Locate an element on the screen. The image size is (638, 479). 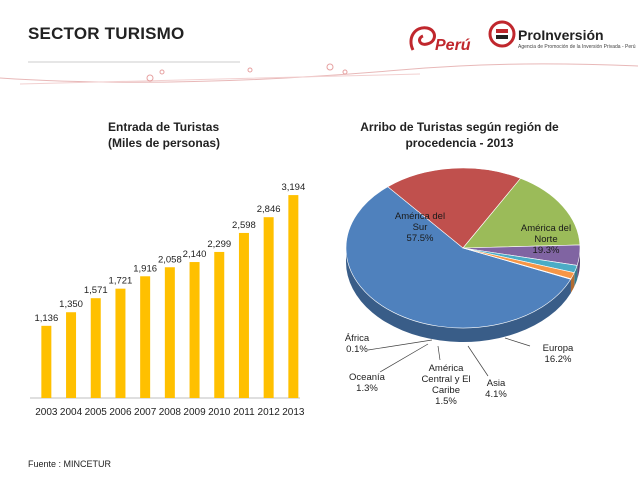
peru-logo-text: Perú is located at coordinates (453, 45).